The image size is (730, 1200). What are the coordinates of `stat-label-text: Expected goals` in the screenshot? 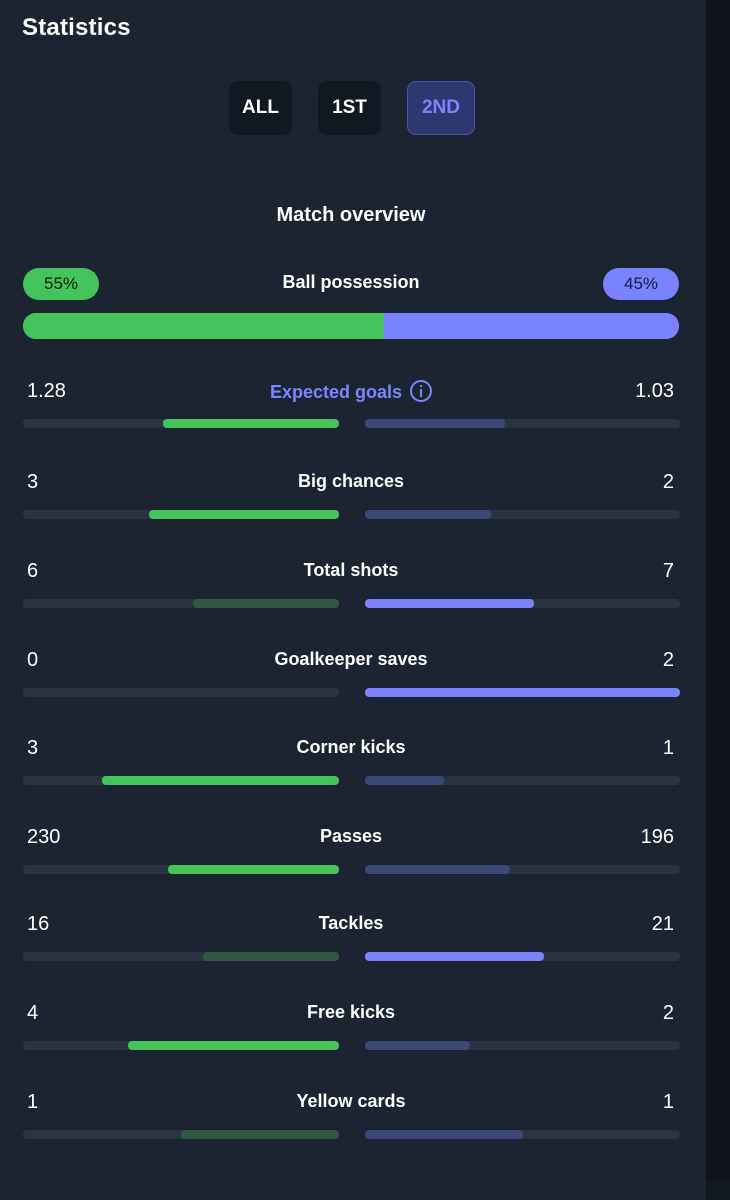 It's located at (336, 392).